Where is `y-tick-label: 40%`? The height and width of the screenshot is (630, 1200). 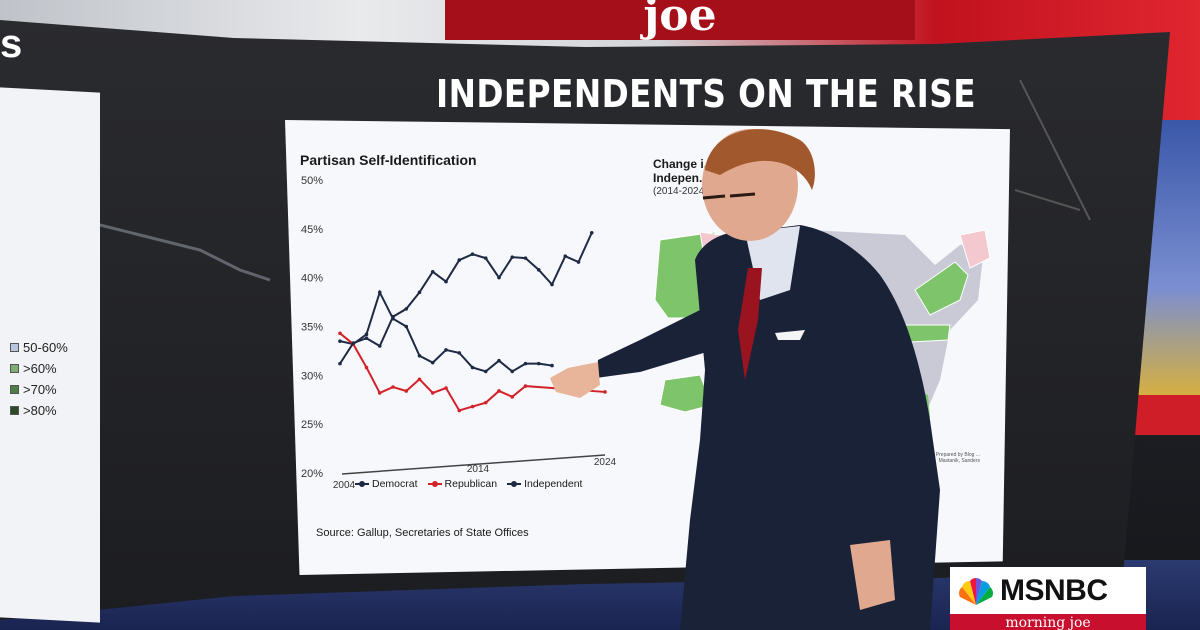 y-tick-label: 40% is located at coordinates (312, 279).